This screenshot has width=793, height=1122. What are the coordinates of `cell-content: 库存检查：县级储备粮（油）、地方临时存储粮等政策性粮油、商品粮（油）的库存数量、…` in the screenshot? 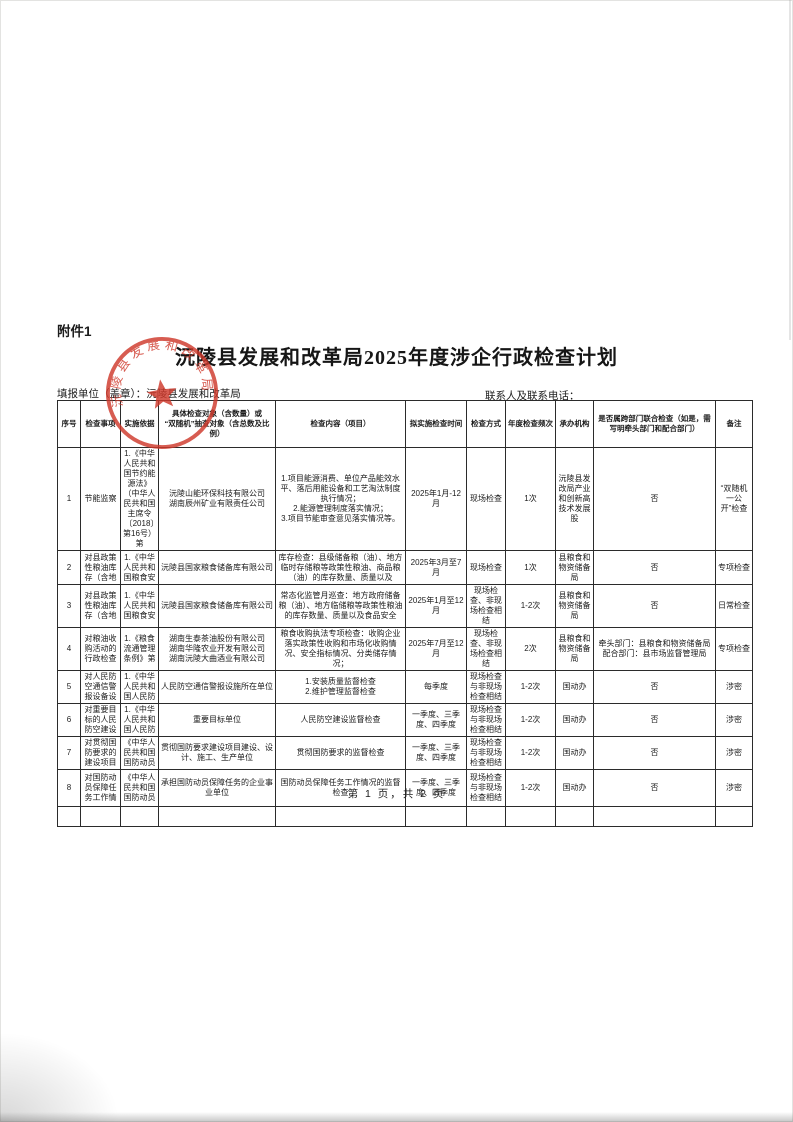 It's located at (340, 567).